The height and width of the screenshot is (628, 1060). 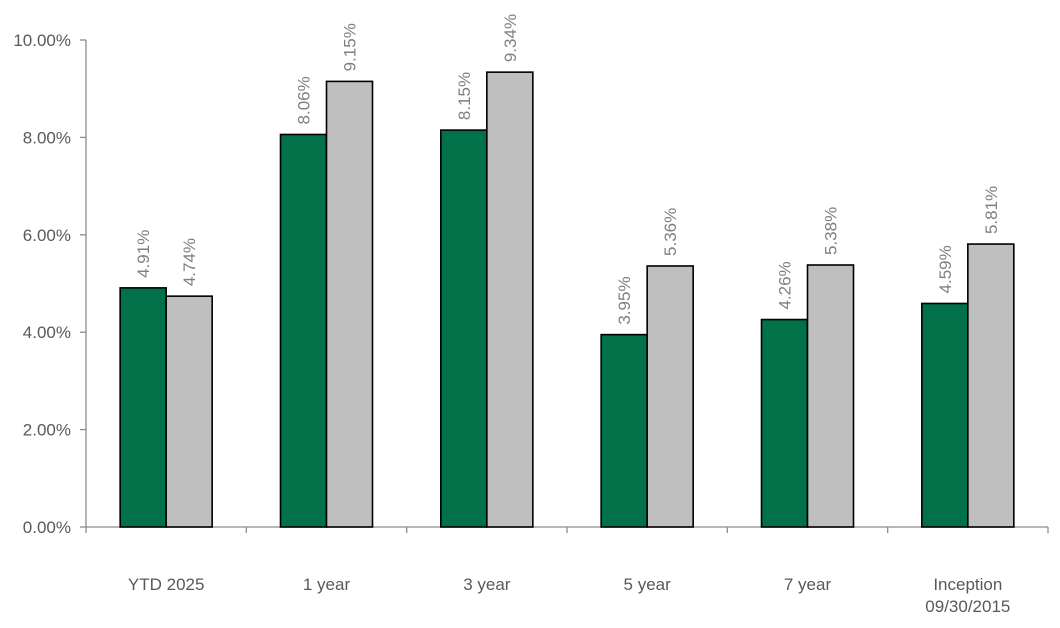 What do you see at coordinates (624, 300) in the screenshot?
I see `data-label-series-1-4: 3.95%` at bounding box center [624, 300].